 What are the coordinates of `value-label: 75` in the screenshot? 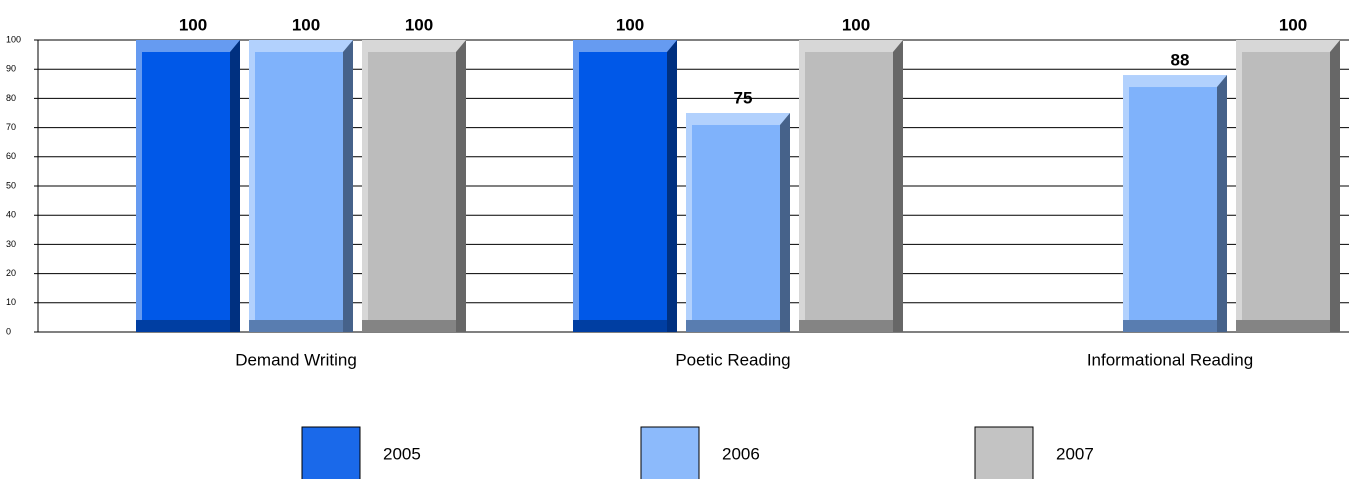 It's located at (743, 97).